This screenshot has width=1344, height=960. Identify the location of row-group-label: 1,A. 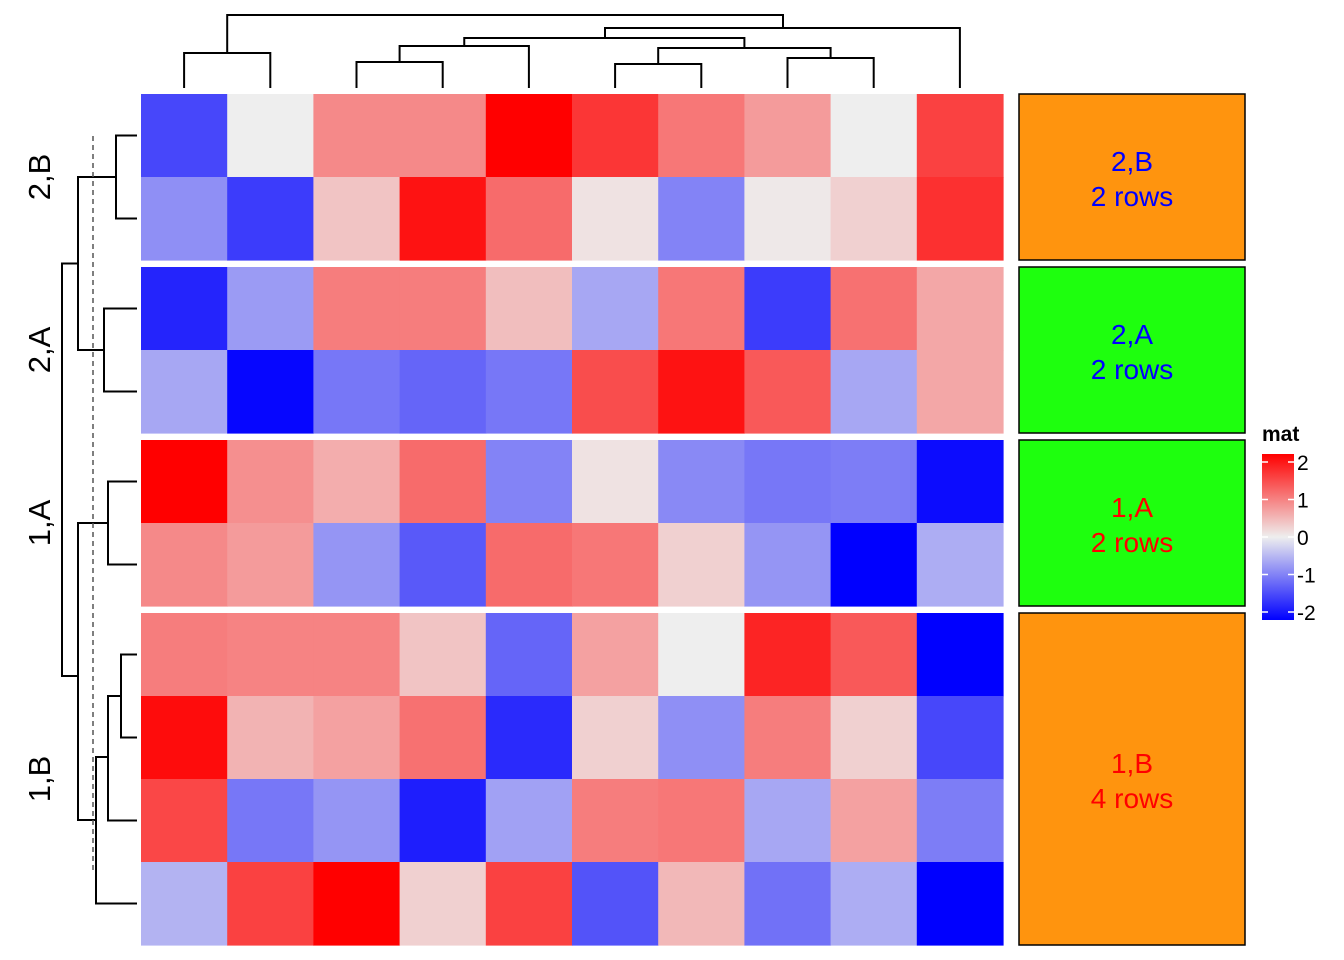
(39, 522).